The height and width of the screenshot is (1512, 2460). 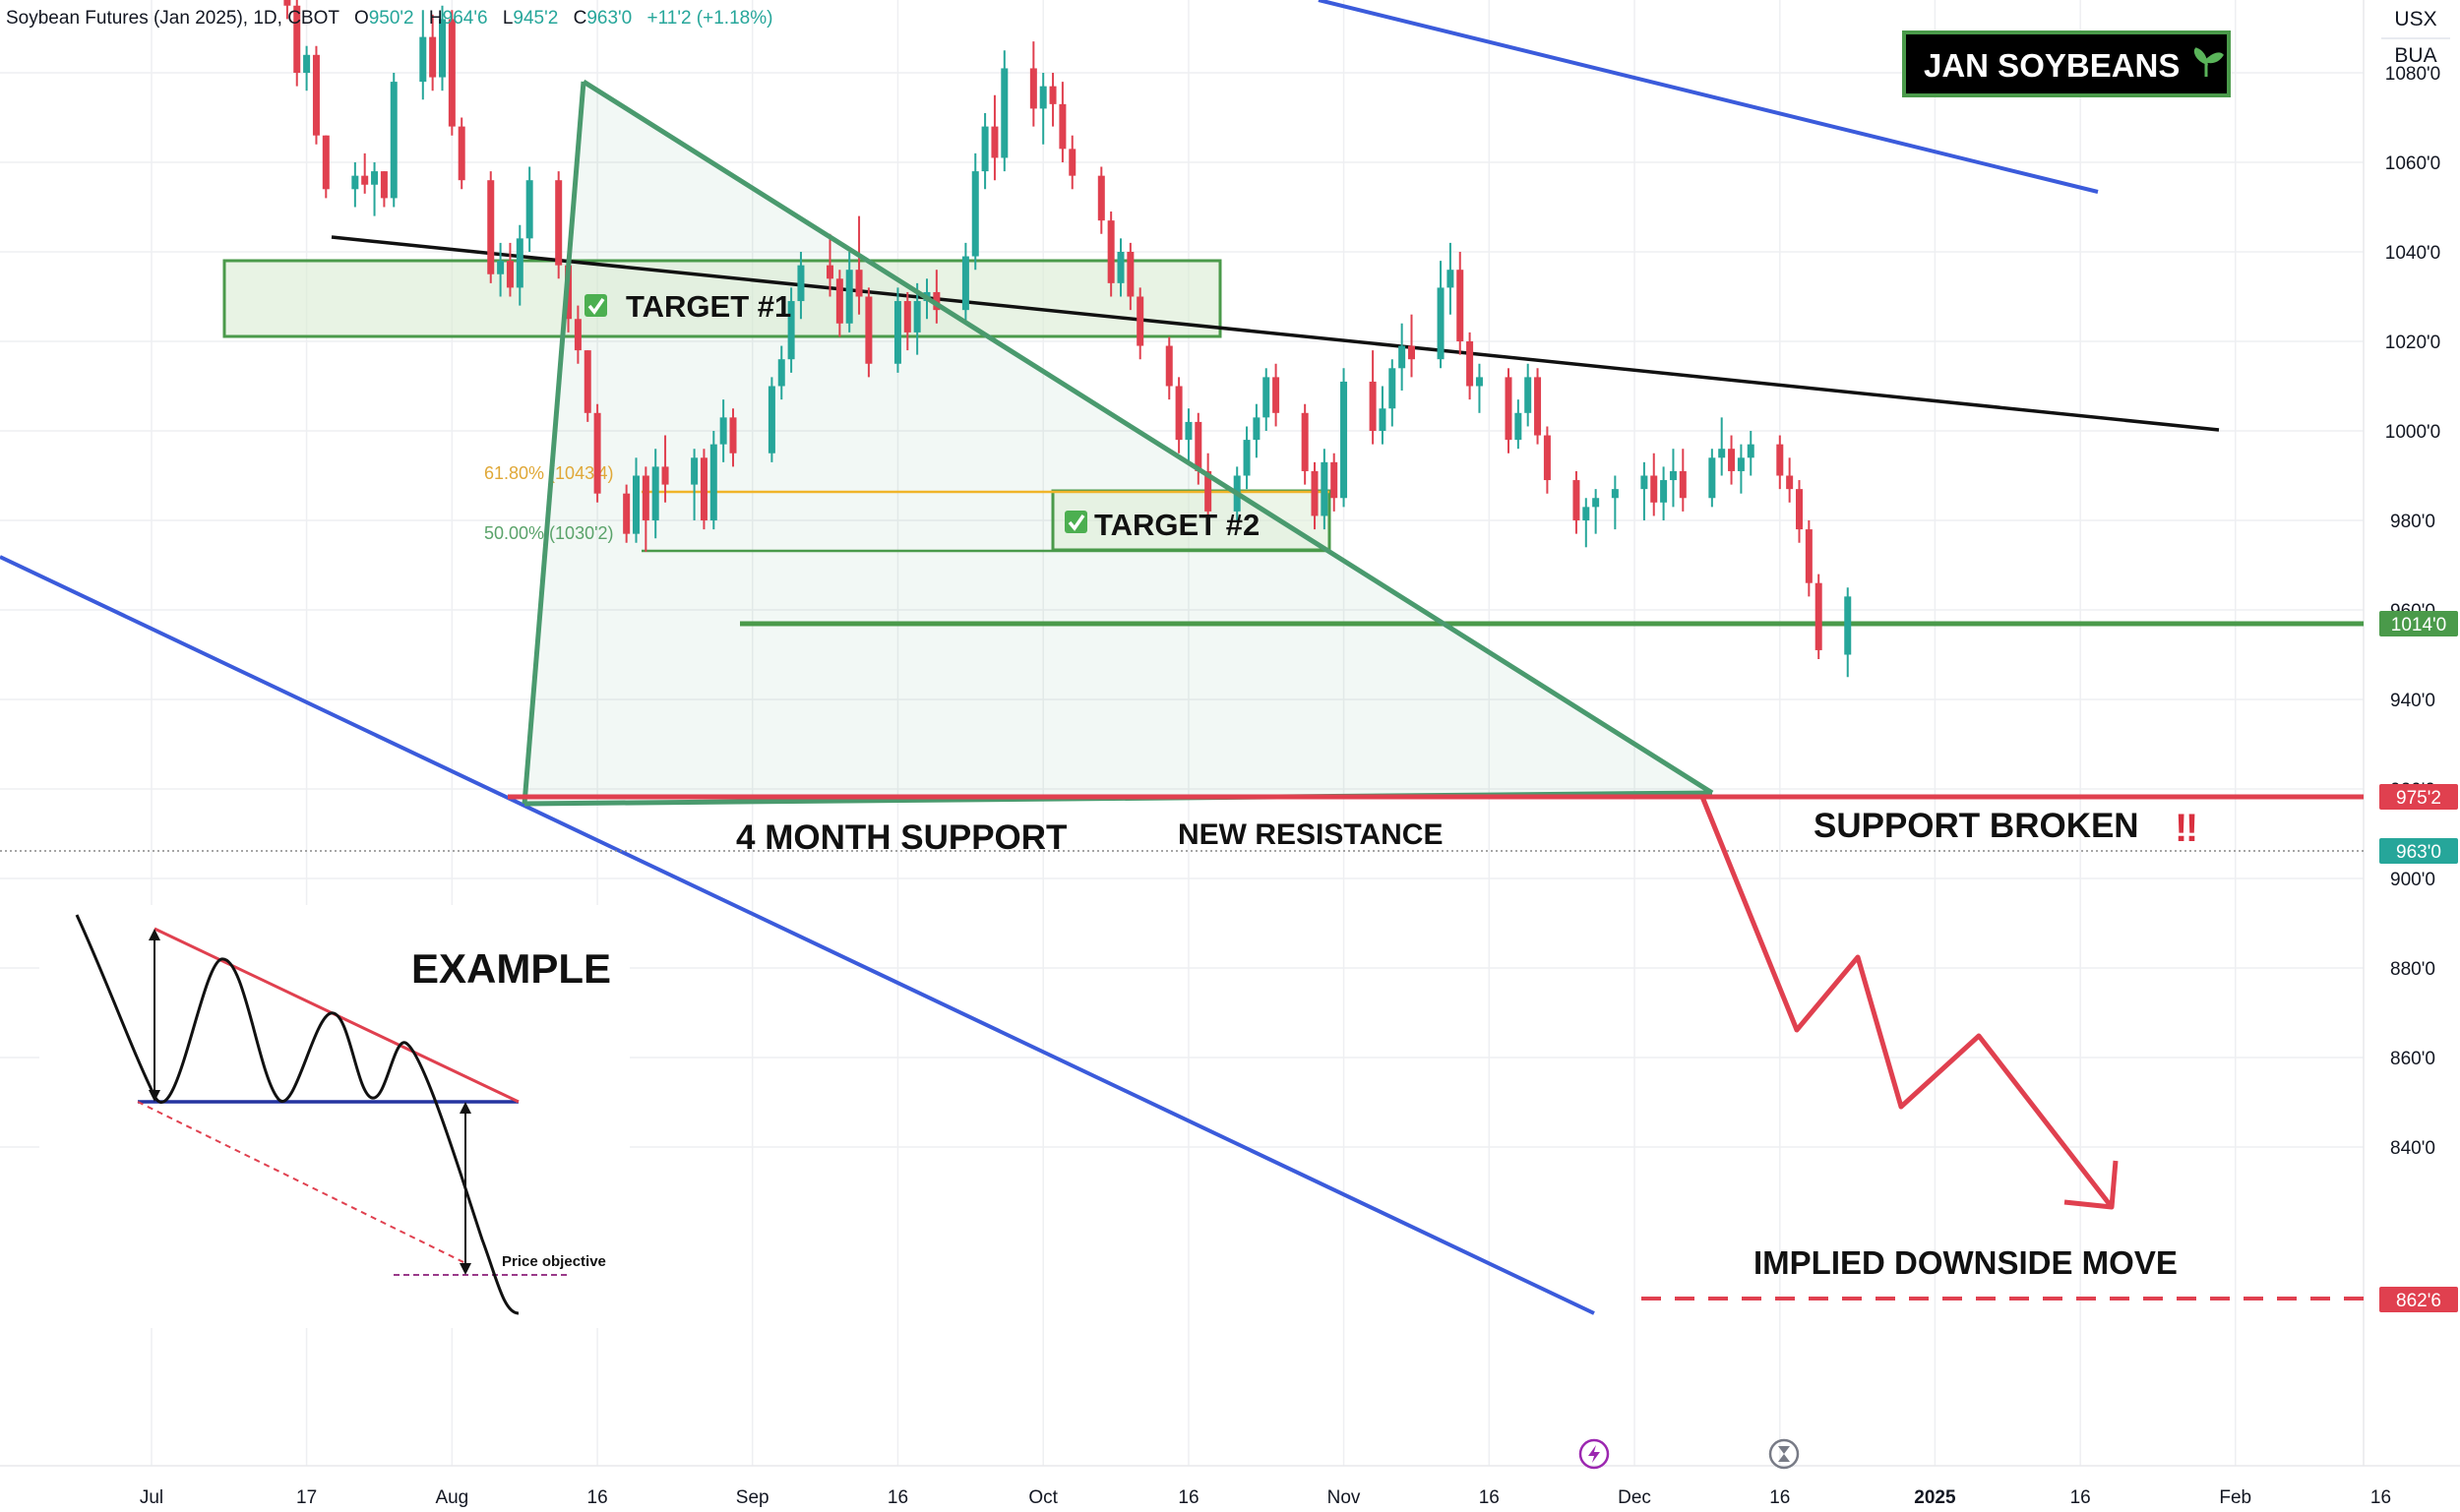 I want to click on unit-label: BUA, so click(x=2415, y=56).